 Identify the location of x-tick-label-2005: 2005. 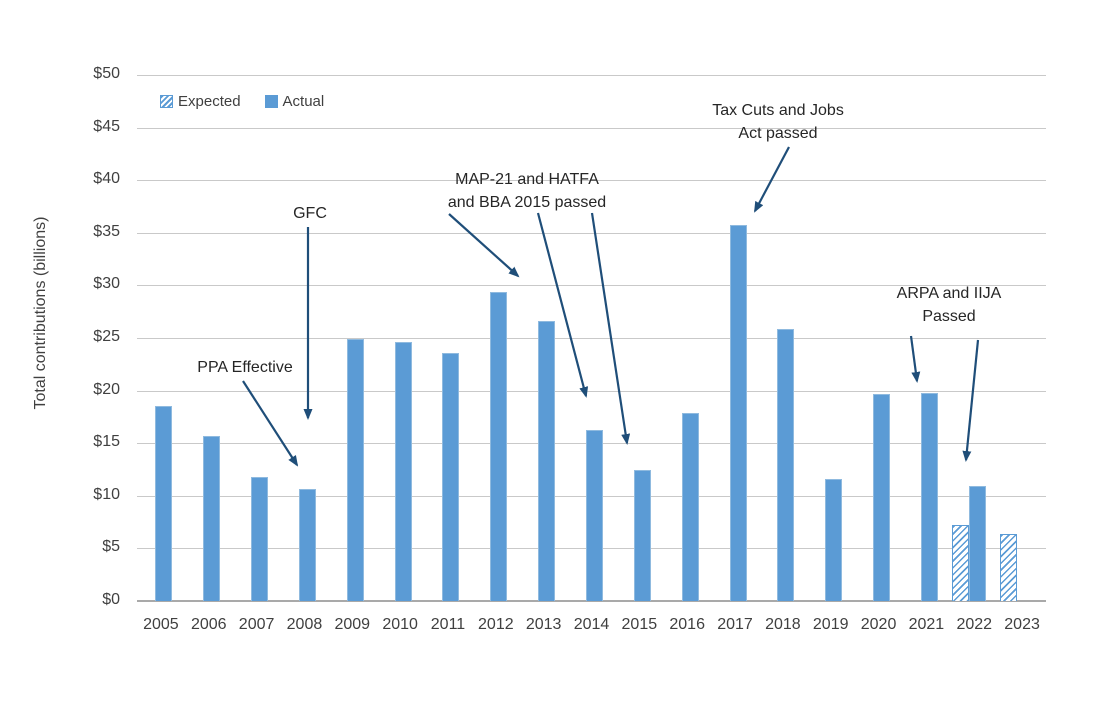
(161, 624).